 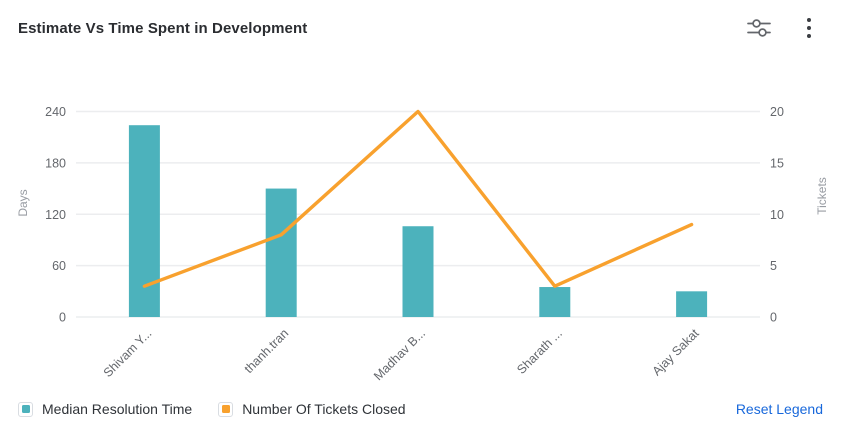 I want to click on right-axis-tick-label: 20, so click(x=777, y=112).